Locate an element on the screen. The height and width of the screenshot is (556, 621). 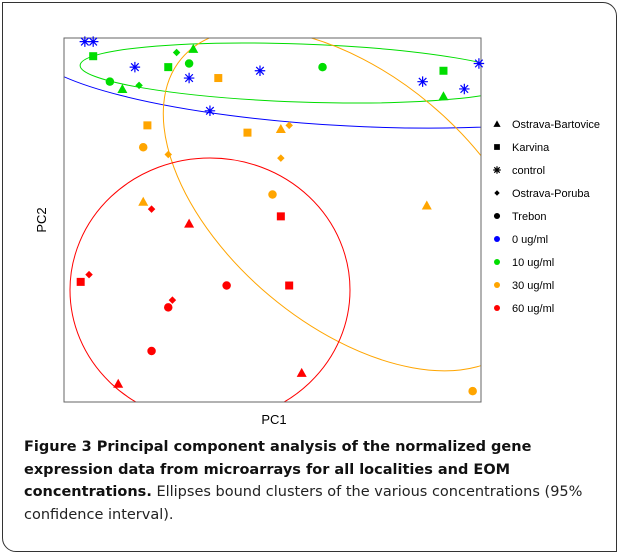
legend-item: 0 ug/ml is located at coordinates (521, 240).